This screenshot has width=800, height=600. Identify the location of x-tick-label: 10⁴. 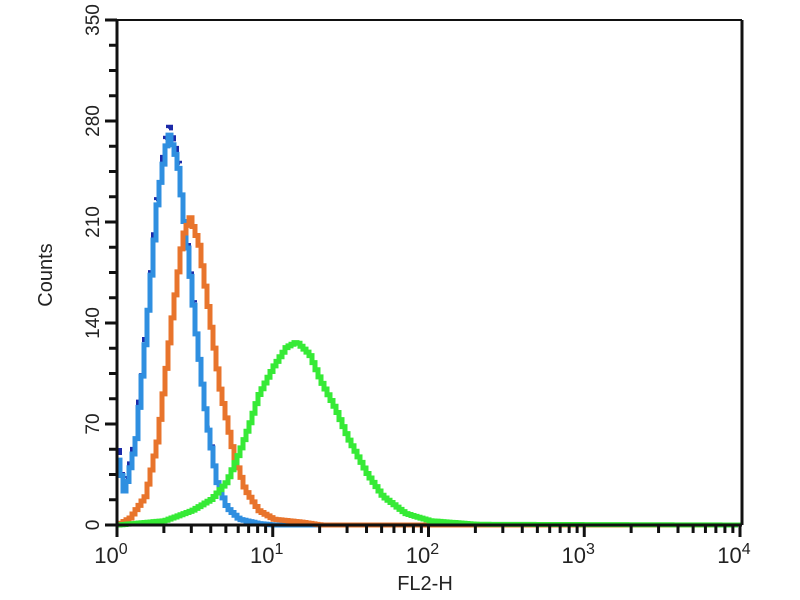
(733, 554).